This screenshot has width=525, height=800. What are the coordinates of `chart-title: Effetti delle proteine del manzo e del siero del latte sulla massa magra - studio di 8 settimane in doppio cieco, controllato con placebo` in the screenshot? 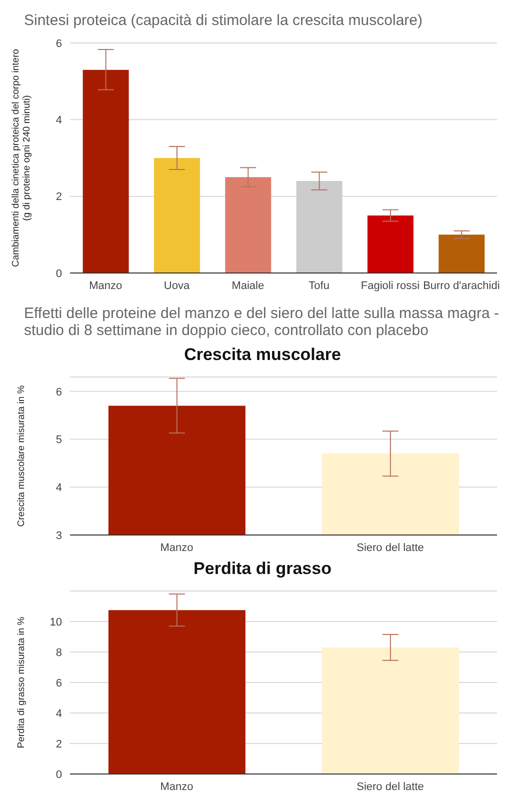 It's located at (261, 322).